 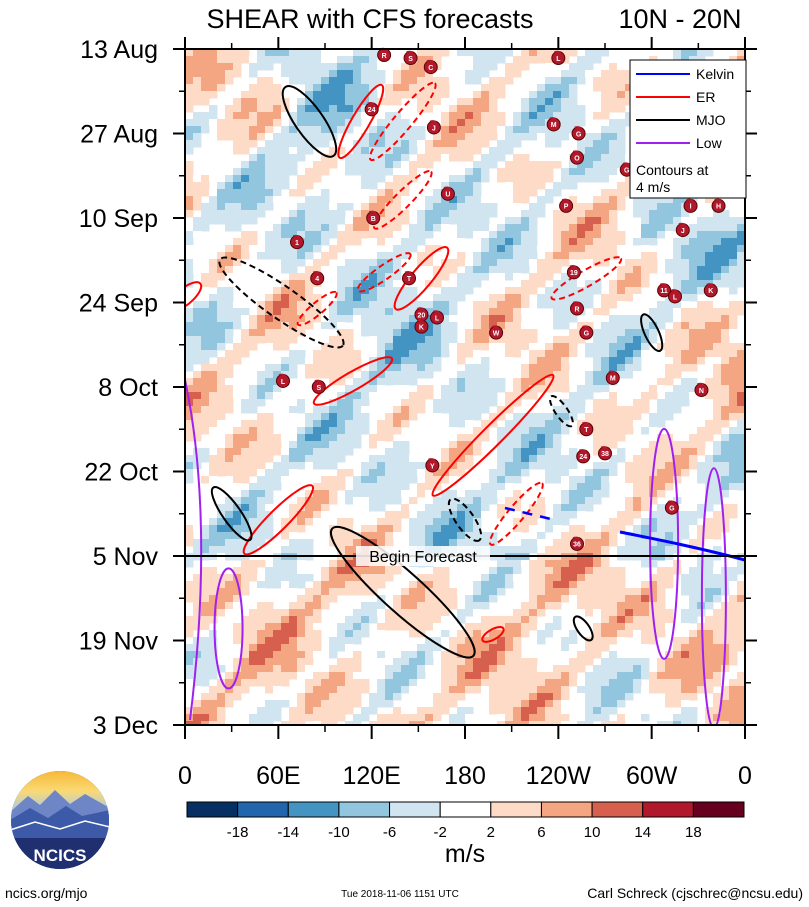 I want to click on storm-marker-15: J, so click(x=682, y=230).